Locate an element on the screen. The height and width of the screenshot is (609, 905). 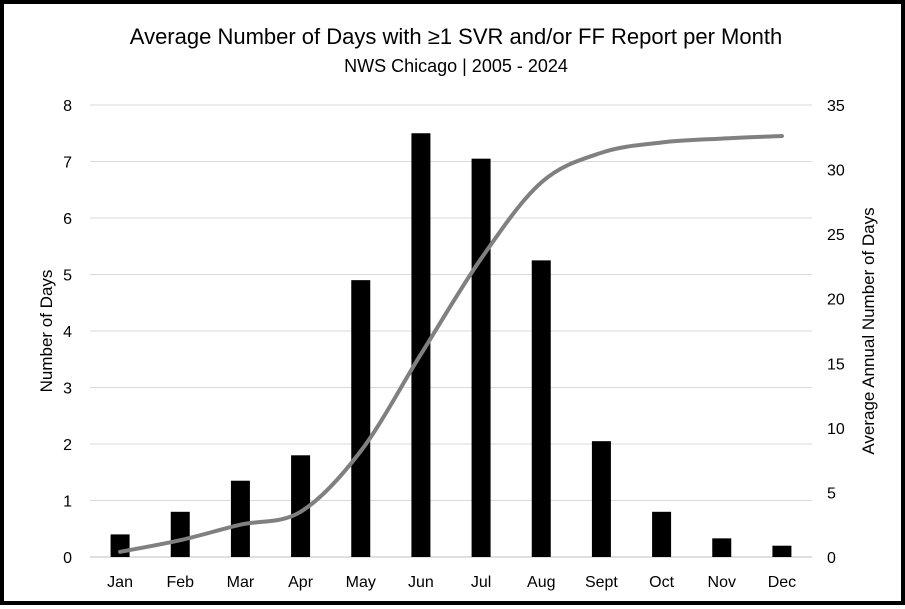
left-tick-label: 3 is located at coordinates (67, 389).